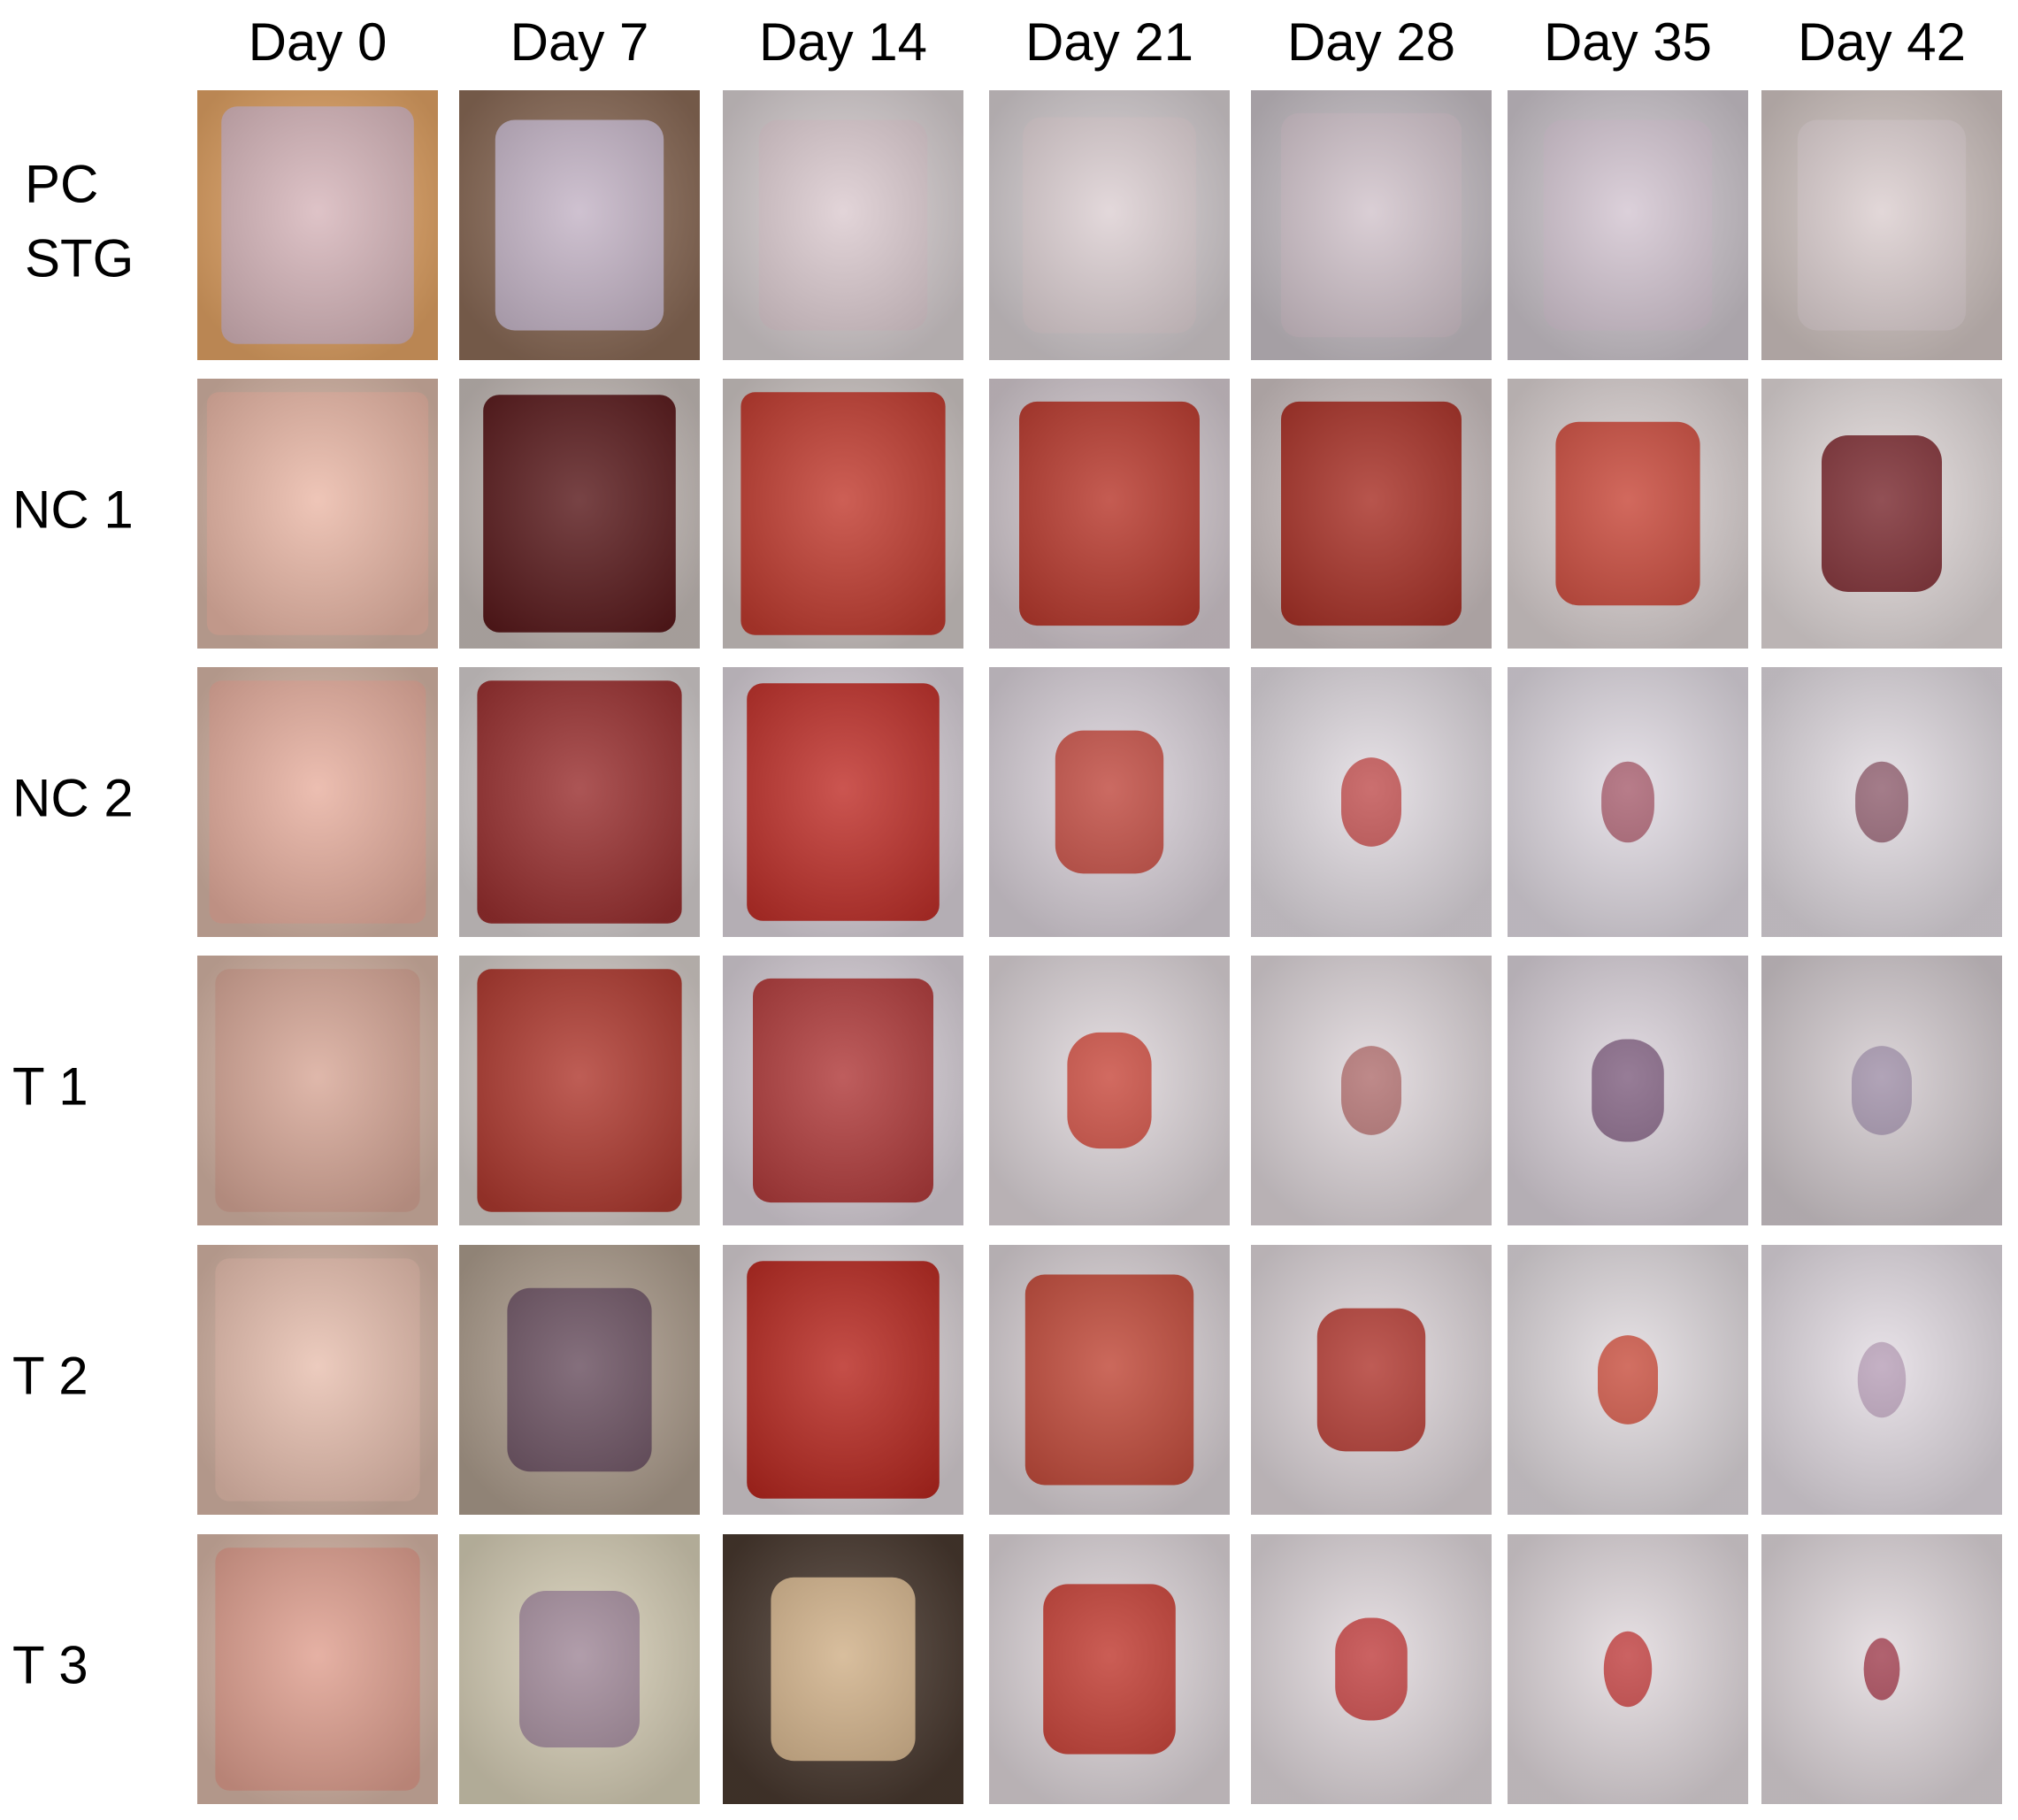 The image size is (2018, 1820). I want to click on column-header: Day 7, so click(579, 42).